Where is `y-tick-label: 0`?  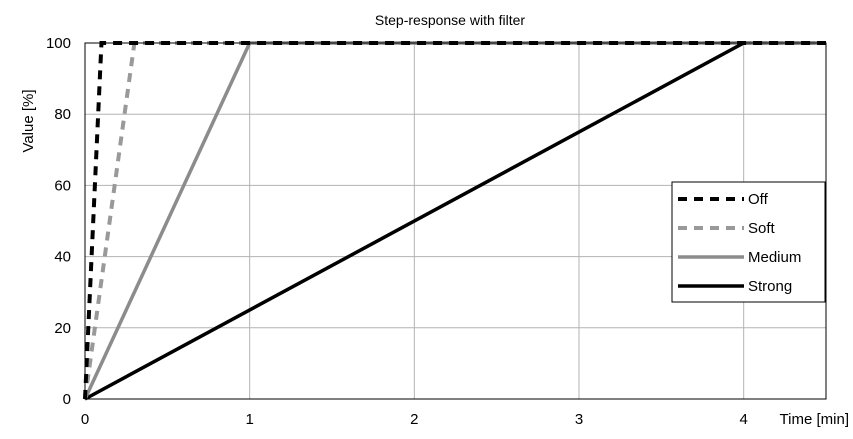 y-tick-label: 0 is located at coordinates (67, 399).